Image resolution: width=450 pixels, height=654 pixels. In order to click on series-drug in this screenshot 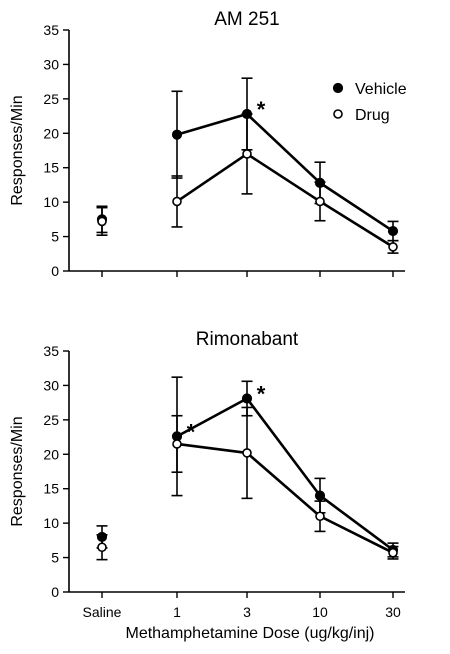, I will do `click(247, 183)`.